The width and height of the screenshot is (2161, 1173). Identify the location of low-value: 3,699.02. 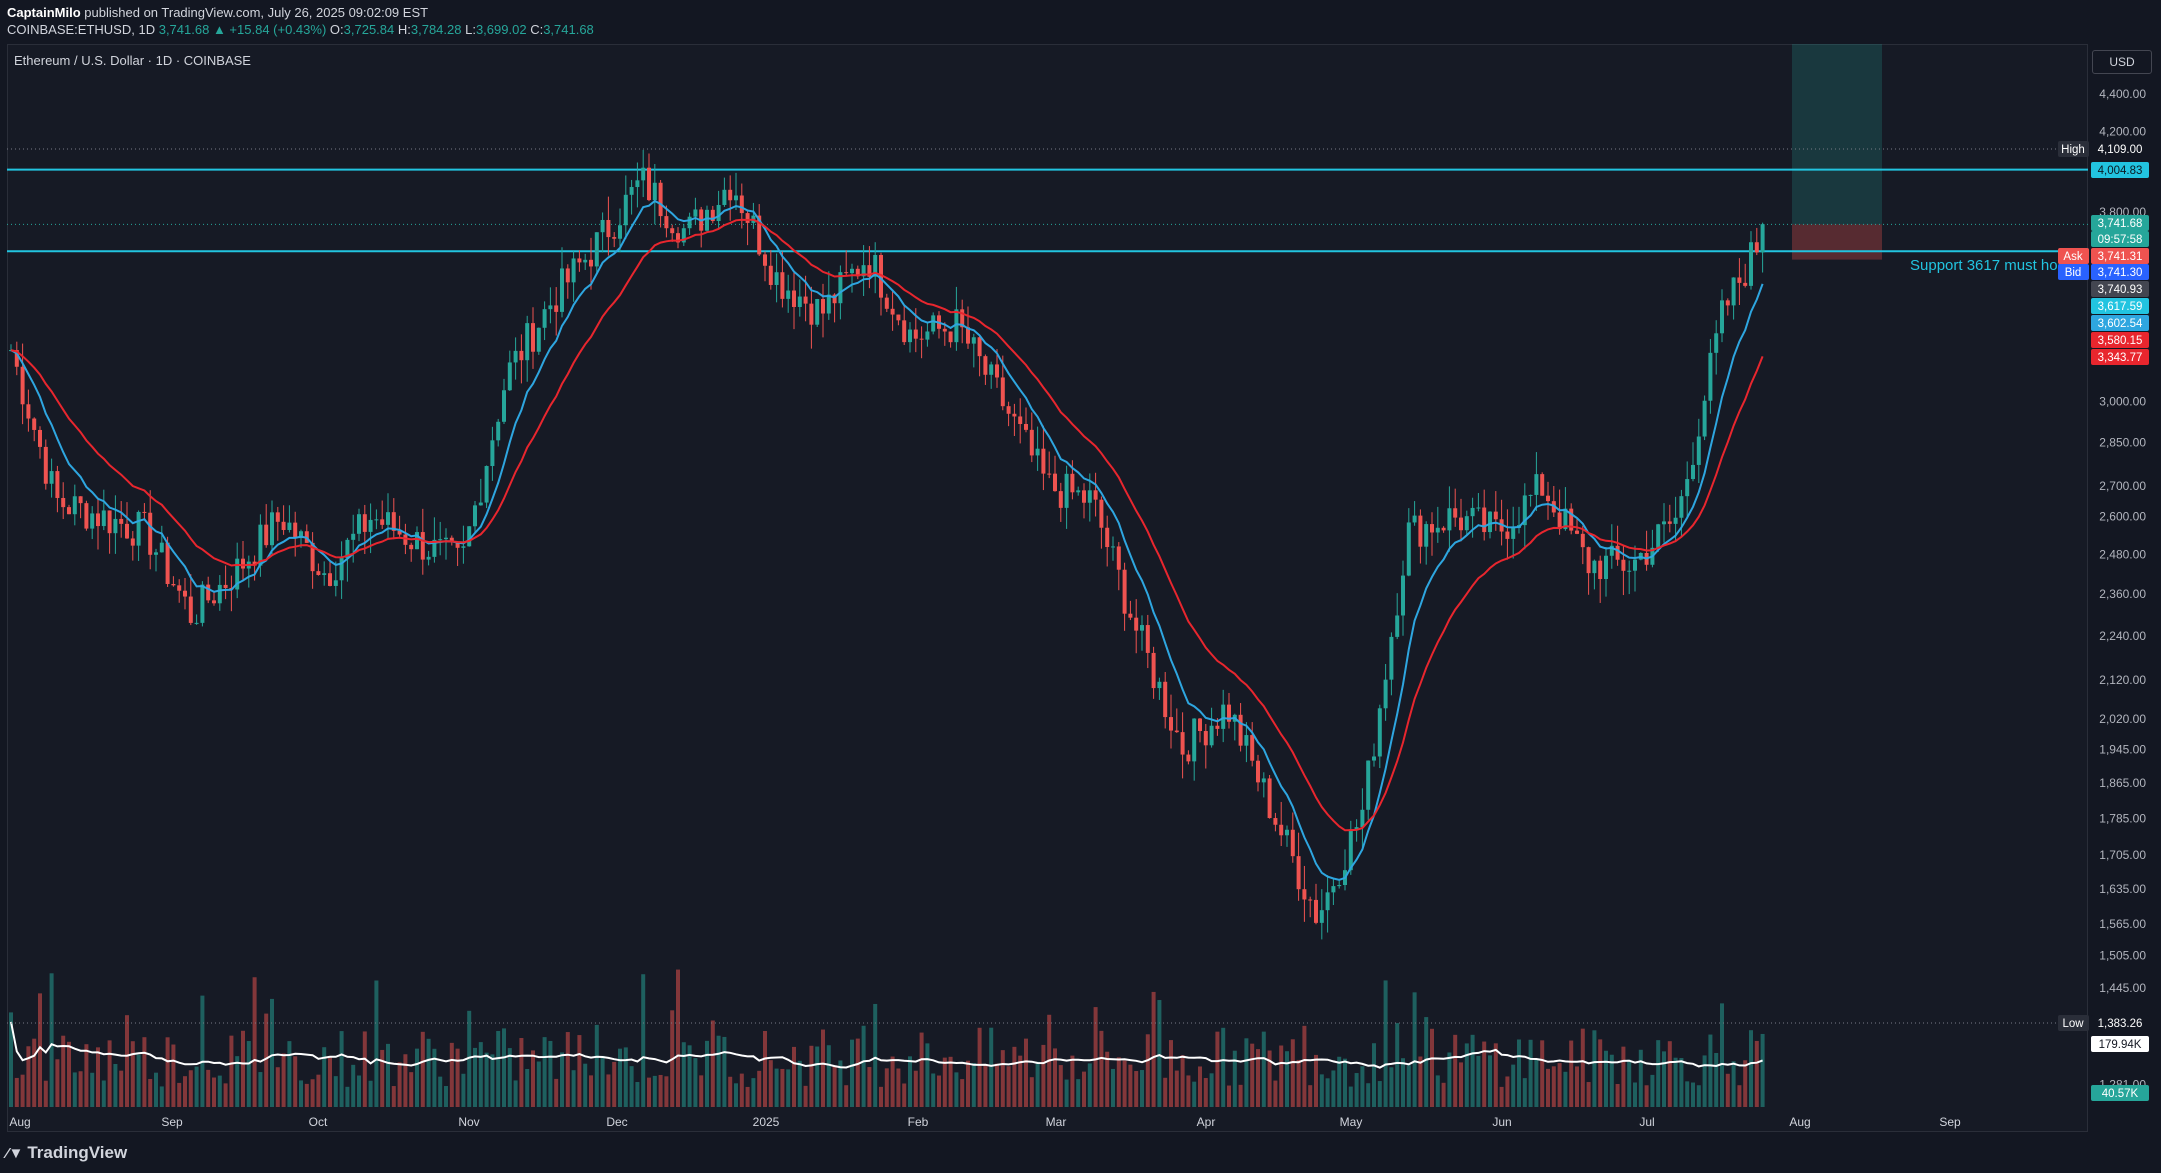
(501, 29).